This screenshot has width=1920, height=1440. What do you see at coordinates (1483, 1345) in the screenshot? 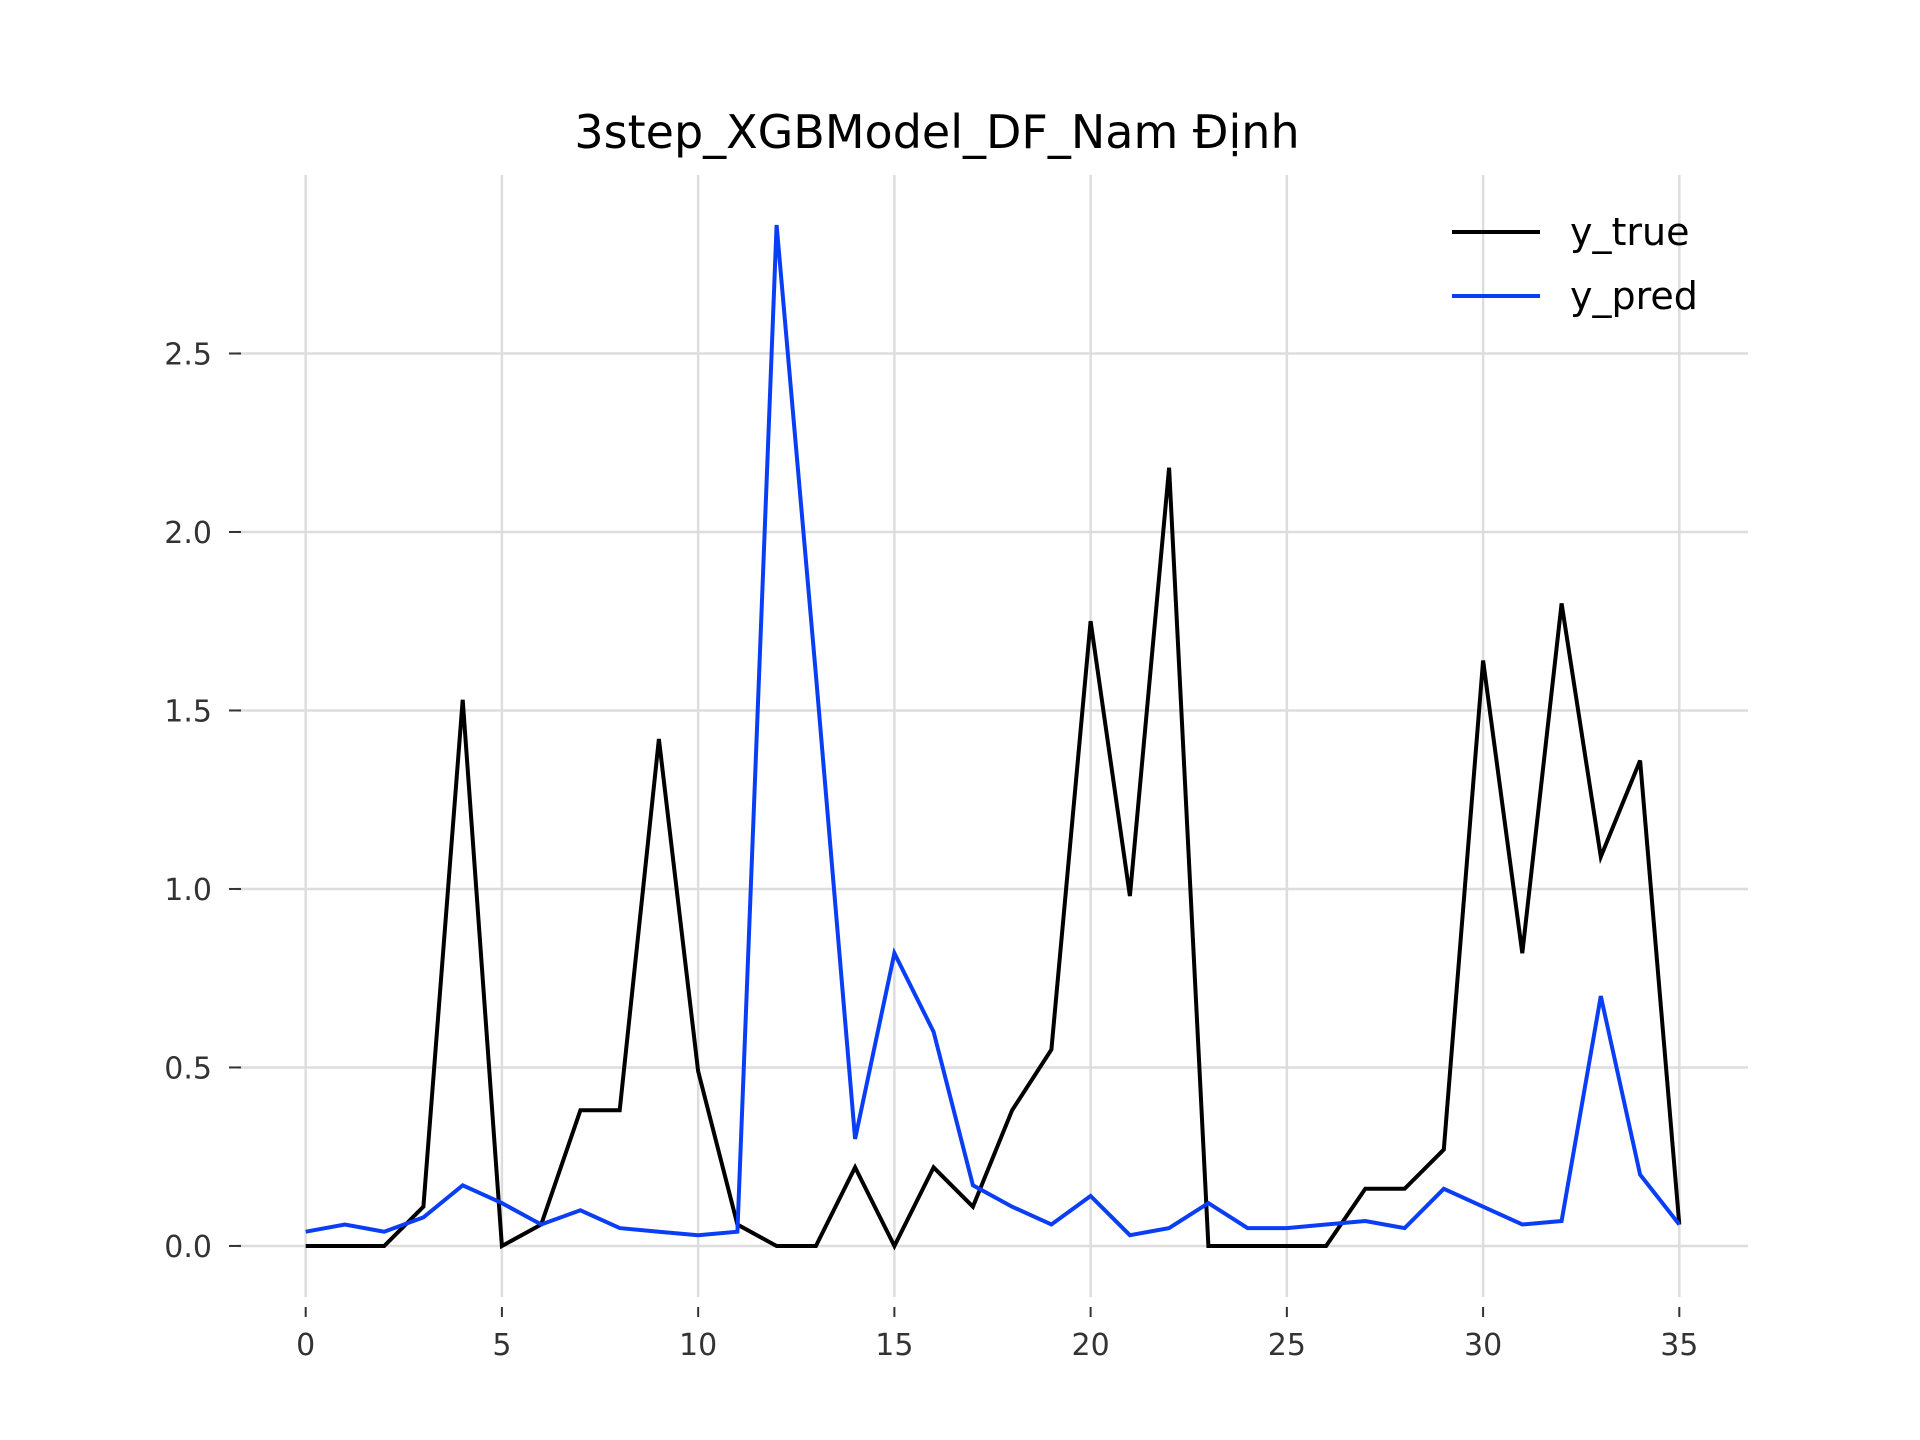
I see `x-tick-label: 30` at bounding box center [1483, 1345].